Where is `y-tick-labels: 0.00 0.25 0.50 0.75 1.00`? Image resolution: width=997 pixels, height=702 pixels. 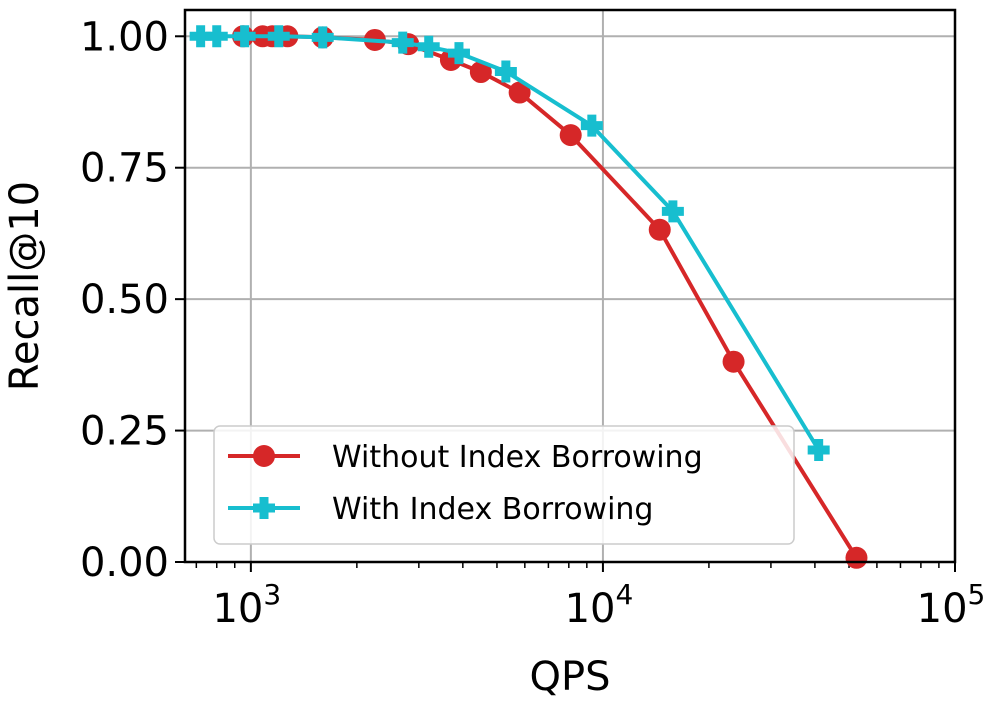 y-tick-labels: 0.00 0.25 0.50 0.75 1.00 is located at coordinates (124, 300).